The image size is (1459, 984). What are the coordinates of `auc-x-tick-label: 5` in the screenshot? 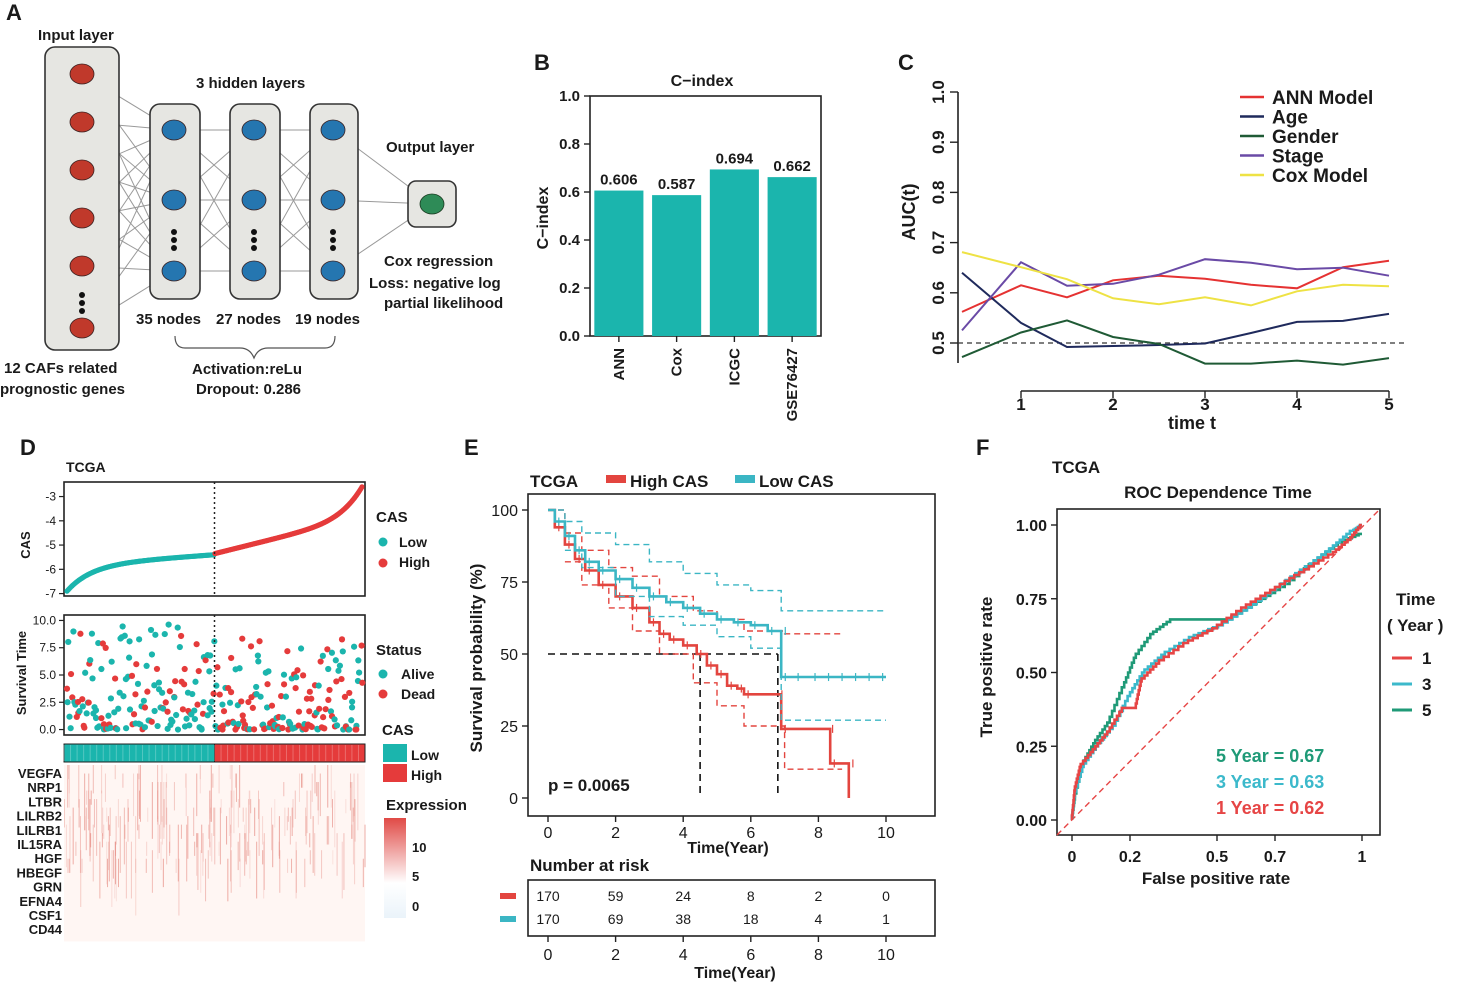 It's located at (1388, 404).